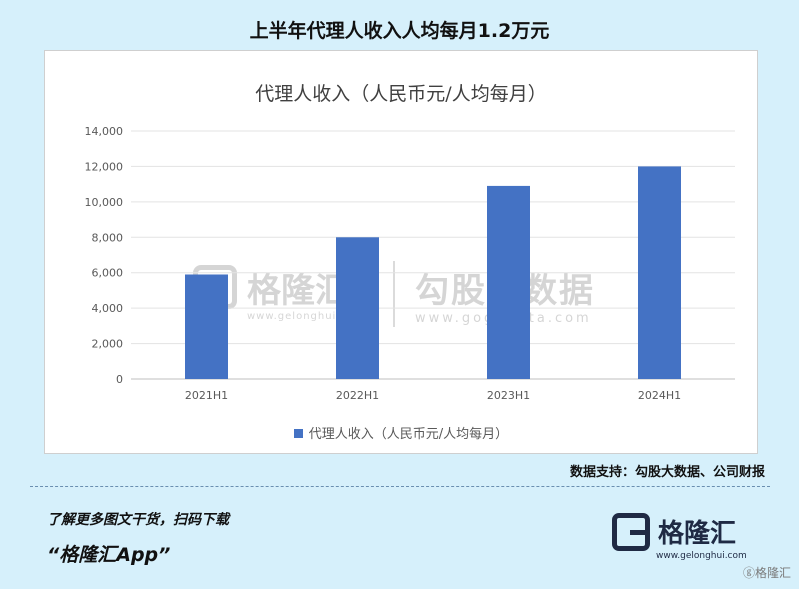 The height and width of the screenshot is (589, 799). Describe the element at coordinates (399, 31) in the screenshot. I see `page-title: 上半年代理人收入人均每月1.2万元` at that location.